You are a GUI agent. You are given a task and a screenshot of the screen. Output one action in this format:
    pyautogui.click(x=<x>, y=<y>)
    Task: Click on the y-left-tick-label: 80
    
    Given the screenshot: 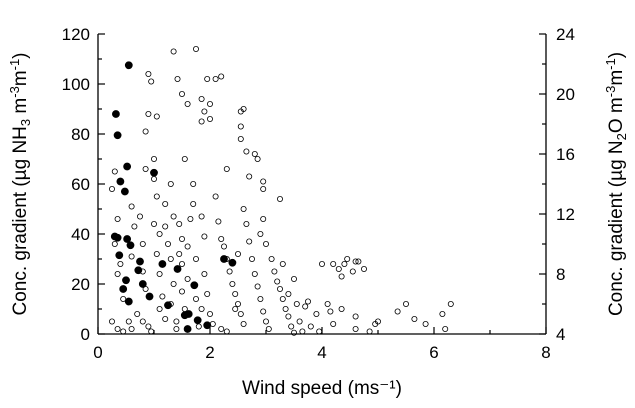 What is the action you would take?
    pyautogui.click(x=80, y=134)
    